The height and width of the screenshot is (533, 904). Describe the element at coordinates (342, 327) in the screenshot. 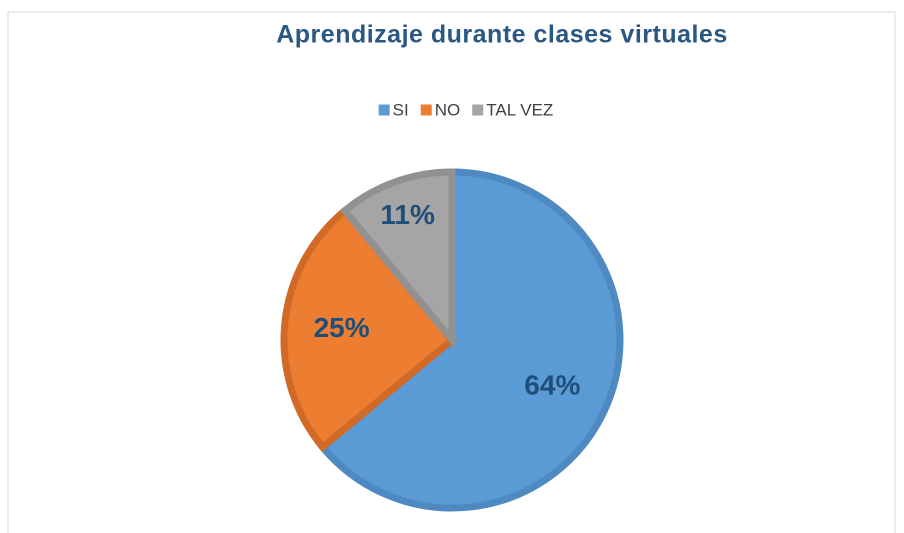

I see `data-label: 25%` at that location.